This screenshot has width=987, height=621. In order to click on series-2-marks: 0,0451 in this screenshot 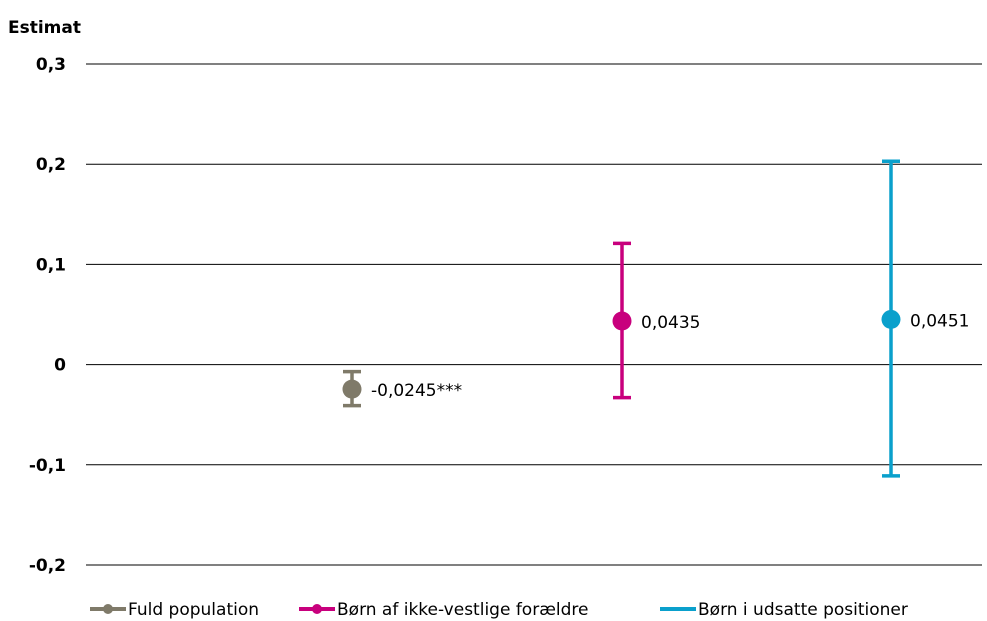, I will do `click(925, 318)`.